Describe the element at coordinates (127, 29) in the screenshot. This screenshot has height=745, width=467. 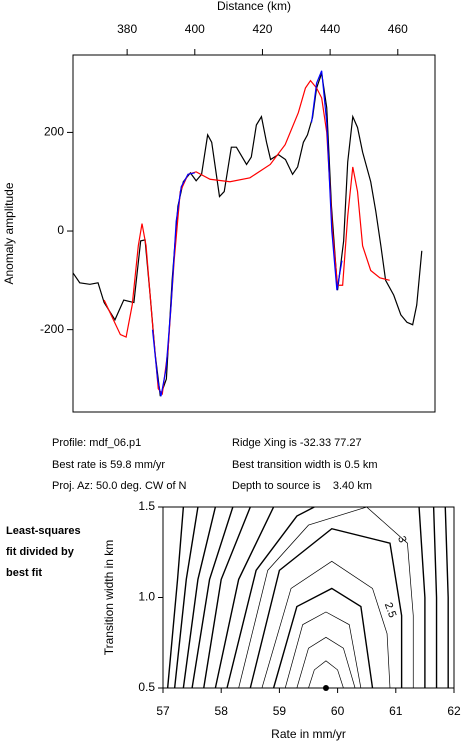
I see `x-tick-label: 380` at that location.